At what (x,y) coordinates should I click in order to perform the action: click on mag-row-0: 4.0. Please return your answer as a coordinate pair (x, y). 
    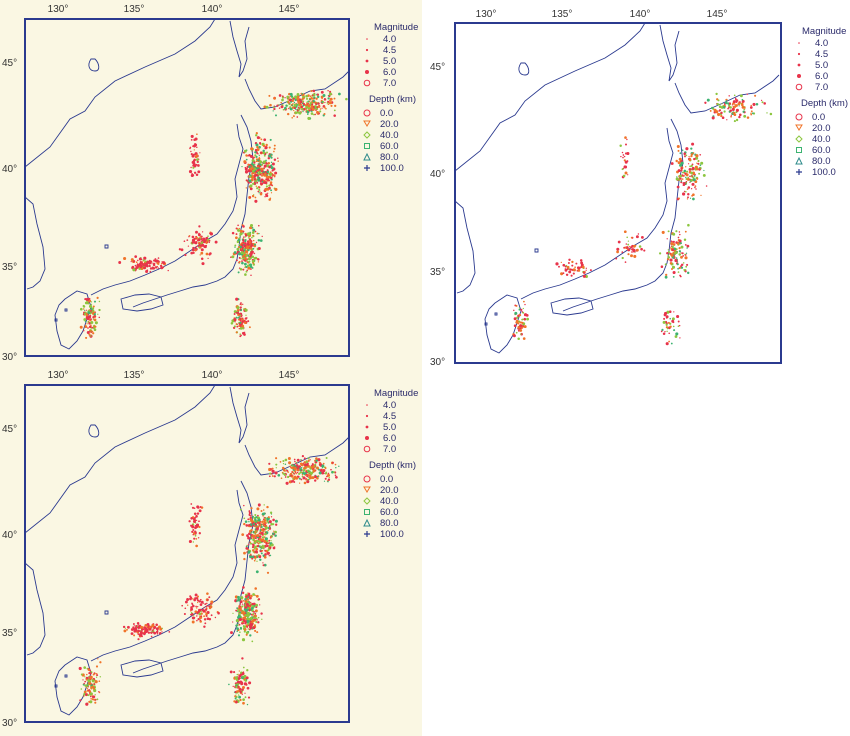
    Looking at the image, I should click on (813, 43).